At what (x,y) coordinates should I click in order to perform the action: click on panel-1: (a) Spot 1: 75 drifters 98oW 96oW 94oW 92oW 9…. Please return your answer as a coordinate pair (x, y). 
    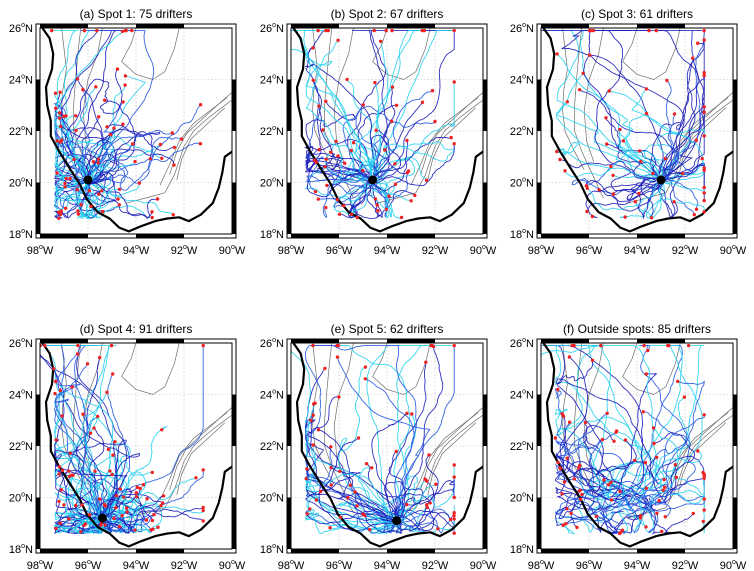
    Looking at the image, I should click on (127, 132).